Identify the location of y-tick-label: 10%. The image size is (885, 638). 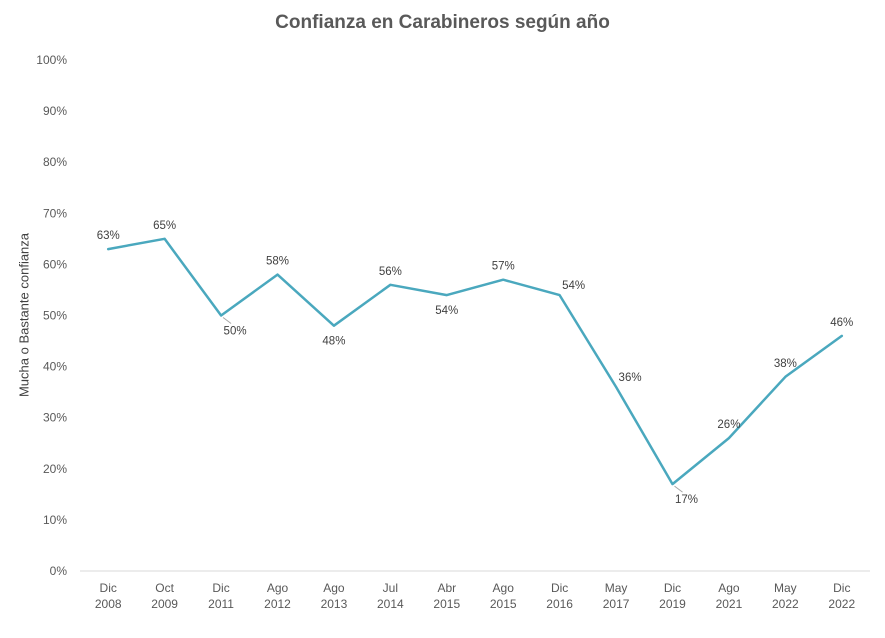
(55, 520).